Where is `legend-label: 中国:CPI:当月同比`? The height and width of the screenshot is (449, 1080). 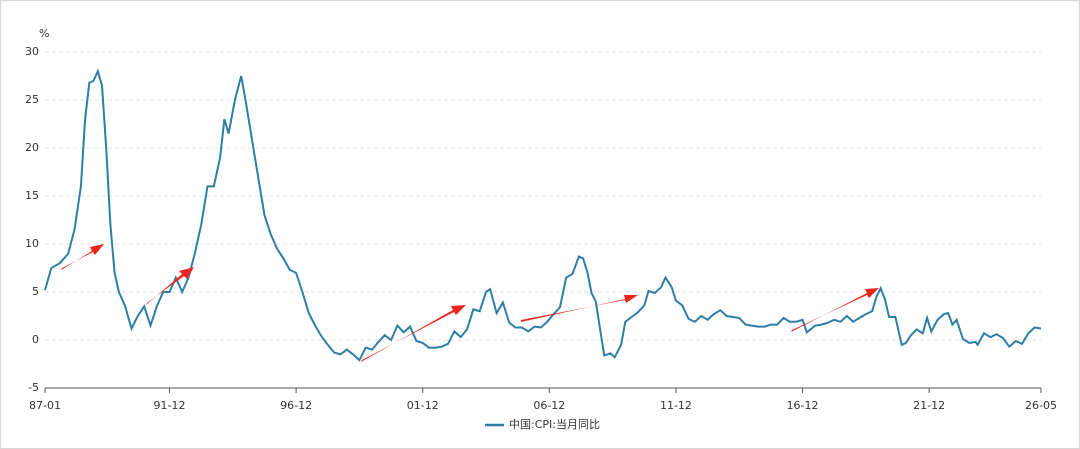
legend-label: 中国:CPI:当月同比 is located at coordinates (554, 424).